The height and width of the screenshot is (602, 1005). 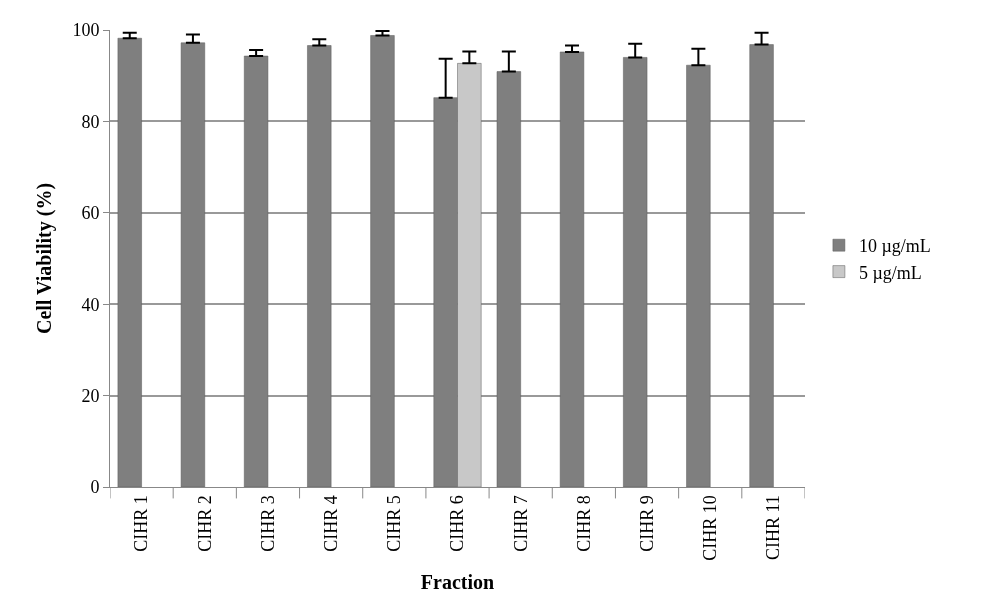 I want to click on y-tick-label: 20, so click(x=90, y=395).